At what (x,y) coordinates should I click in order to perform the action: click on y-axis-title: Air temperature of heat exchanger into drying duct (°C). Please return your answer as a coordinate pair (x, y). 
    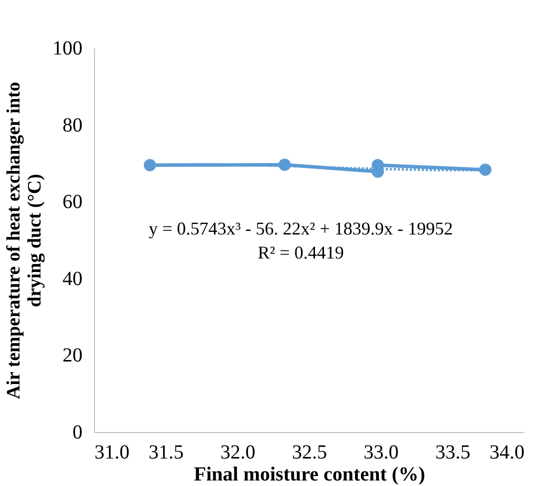
    Looking at the image, I should click on (25, 241).